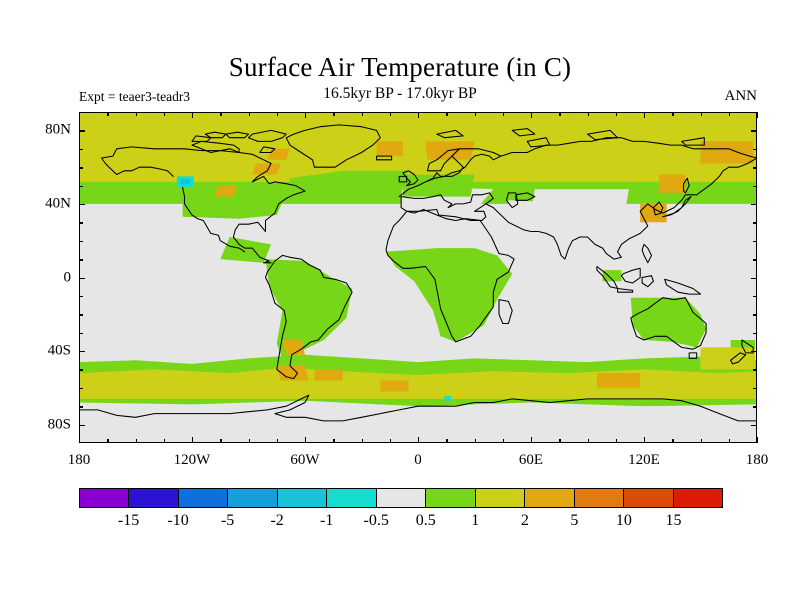  Describe the element at coordinates (82, 425) in the screenshot. I see `ytick-80S` at that location.